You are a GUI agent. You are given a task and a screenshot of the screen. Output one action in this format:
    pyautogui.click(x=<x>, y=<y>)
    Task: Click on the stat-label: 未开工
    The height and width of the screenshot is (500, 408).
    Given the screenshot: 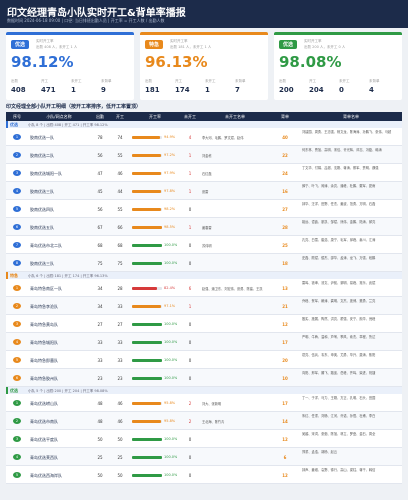 What is the action you would take?
    pyautogui.click(x=210, y=81)
    